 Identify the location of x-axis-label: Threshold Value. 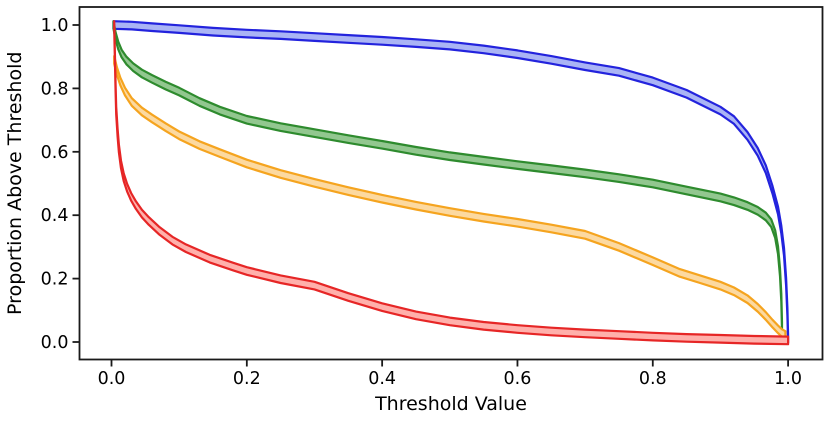
(450, 404).